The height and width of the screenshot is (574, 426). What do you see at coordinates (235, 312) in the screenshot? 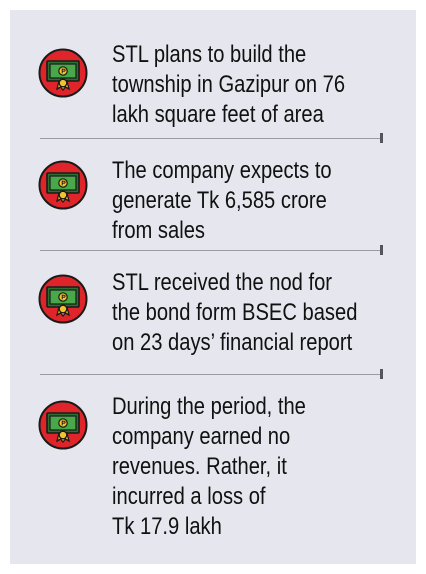
I see `text-line: the bond form BSEC based` at bounding box center [235, 312].